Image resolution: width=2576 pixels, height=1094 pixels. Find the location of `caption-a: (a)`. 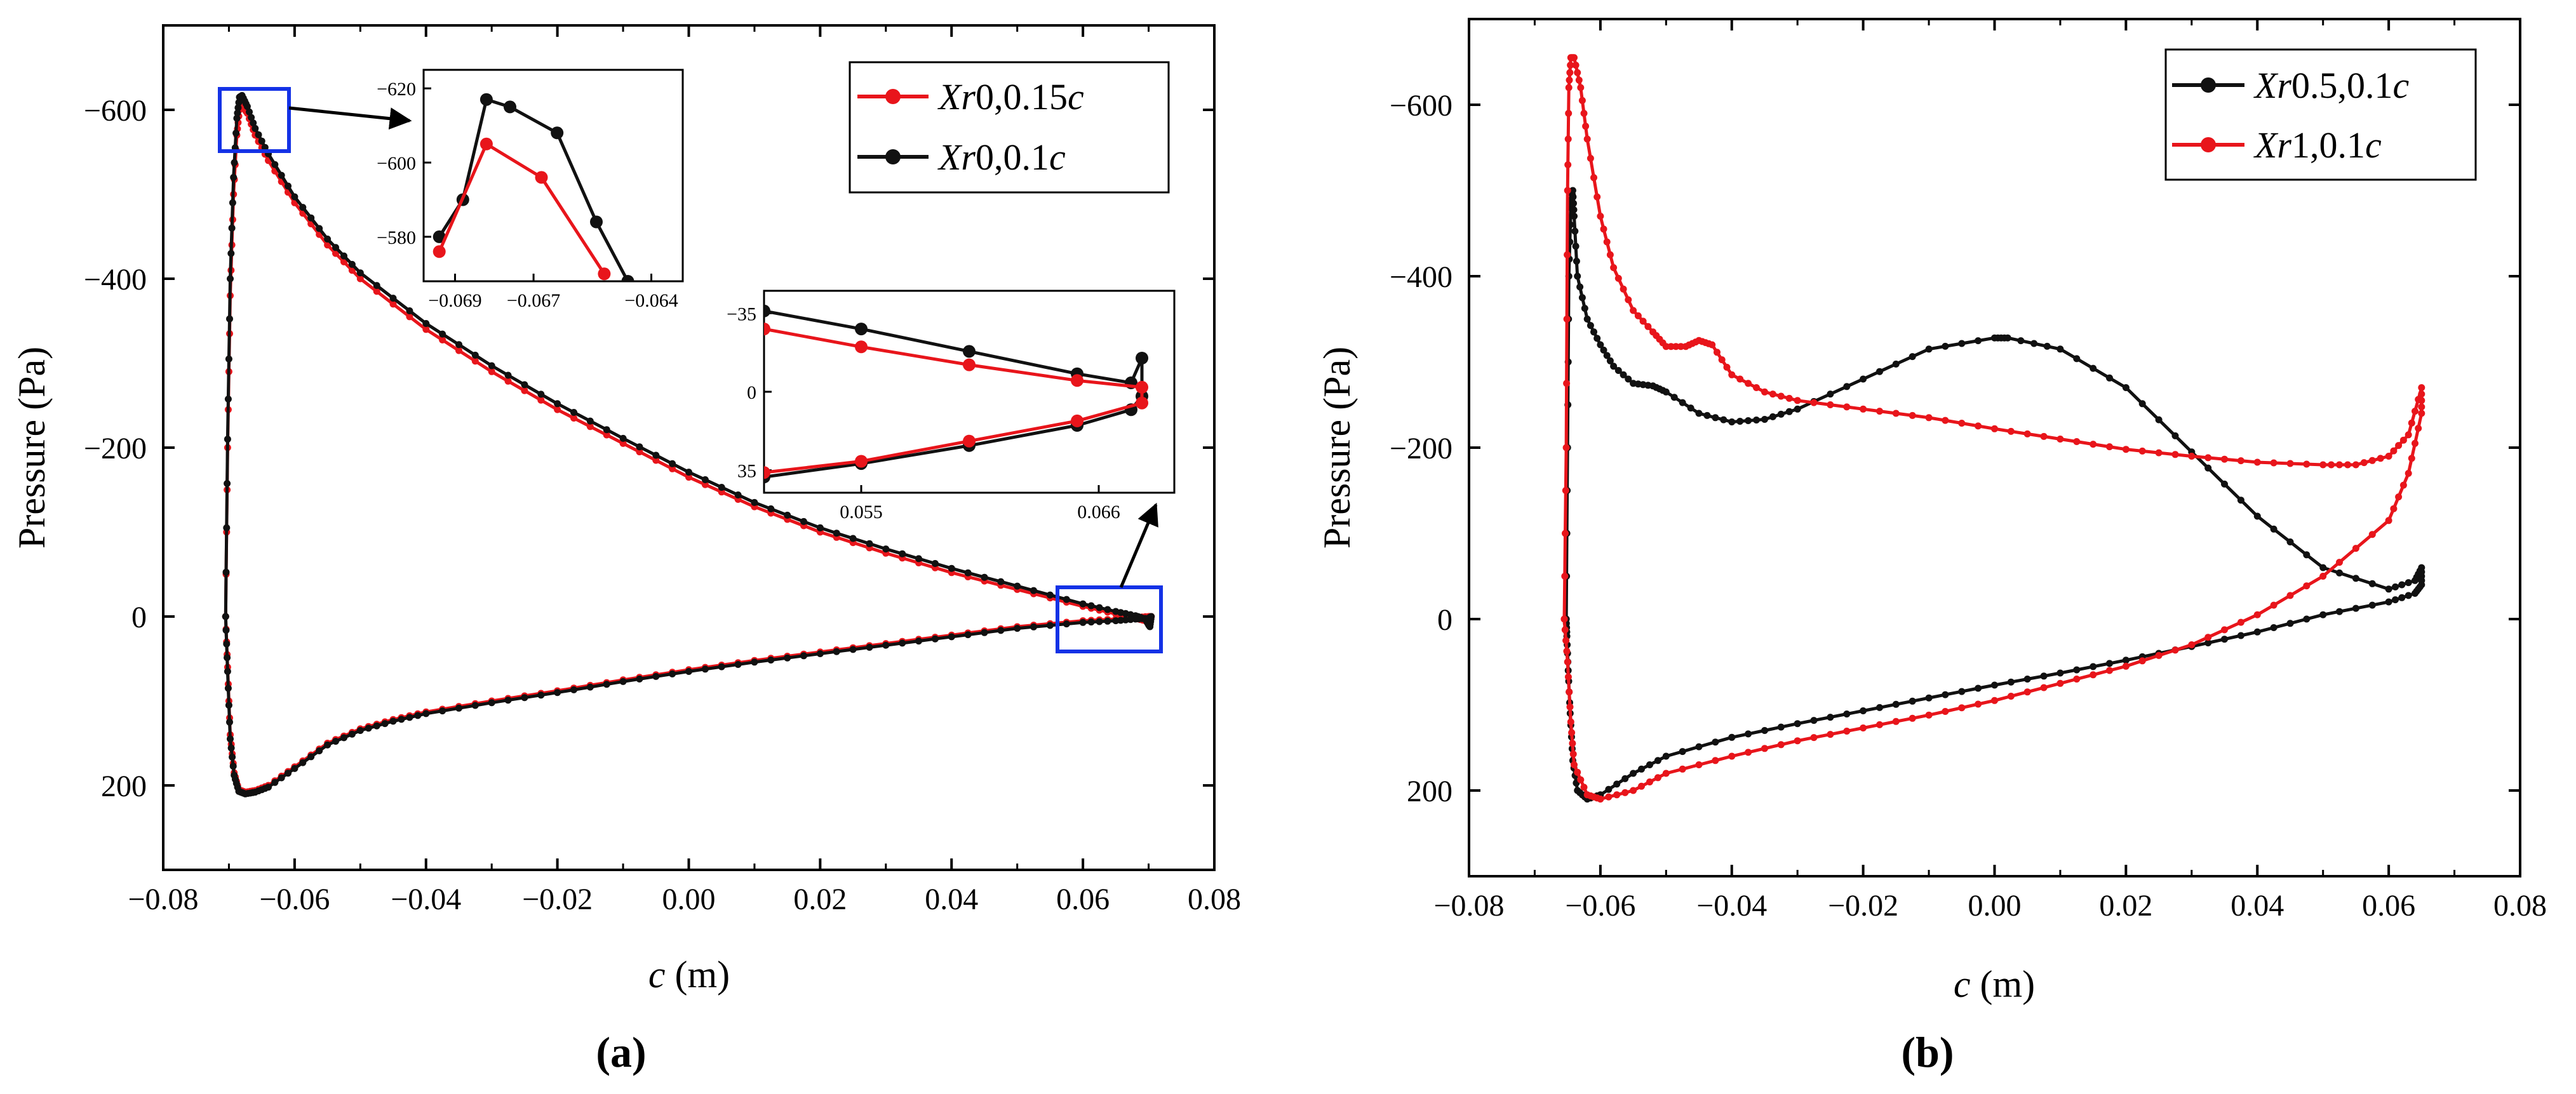

caption-a: (a) is located at coordinates (621, 1052).